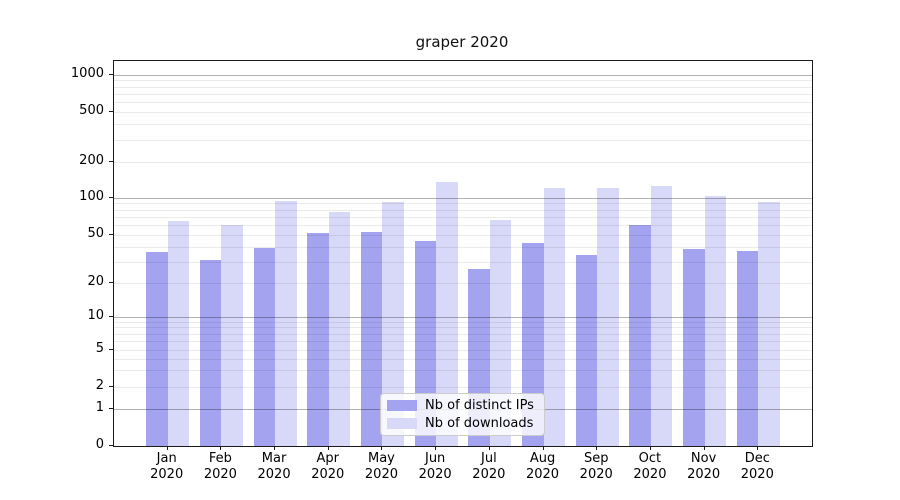  What do you see at coordinates (91, 196) in the screenshot?
I see `y-tick-label: 100` at bounding box center [91, 196].